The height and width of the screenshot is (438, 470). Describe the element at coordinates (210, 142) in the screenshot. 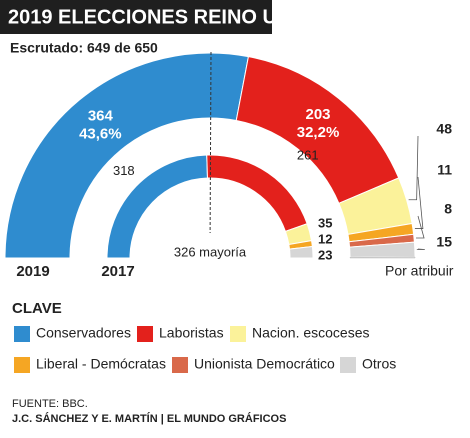

I see `majority-line` at that location.